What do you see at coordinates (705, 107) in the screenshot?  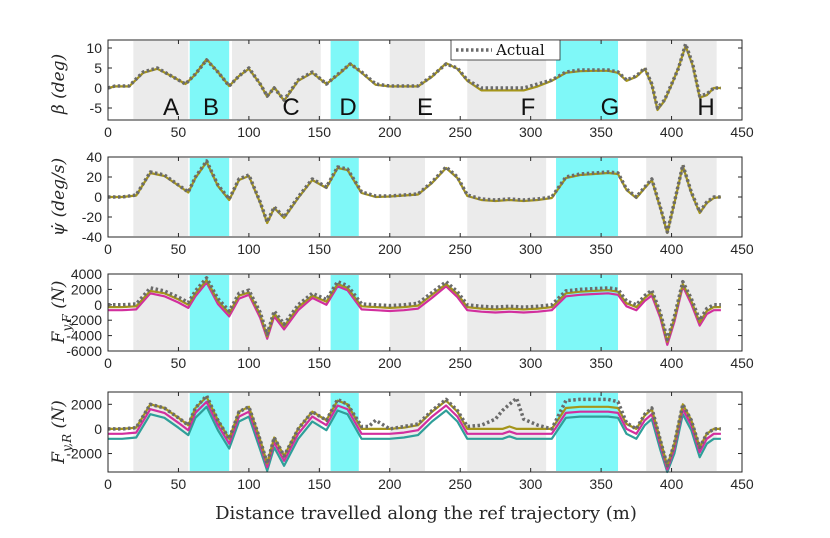 I see `region-label-H: H` at bounding box center [705, 107].